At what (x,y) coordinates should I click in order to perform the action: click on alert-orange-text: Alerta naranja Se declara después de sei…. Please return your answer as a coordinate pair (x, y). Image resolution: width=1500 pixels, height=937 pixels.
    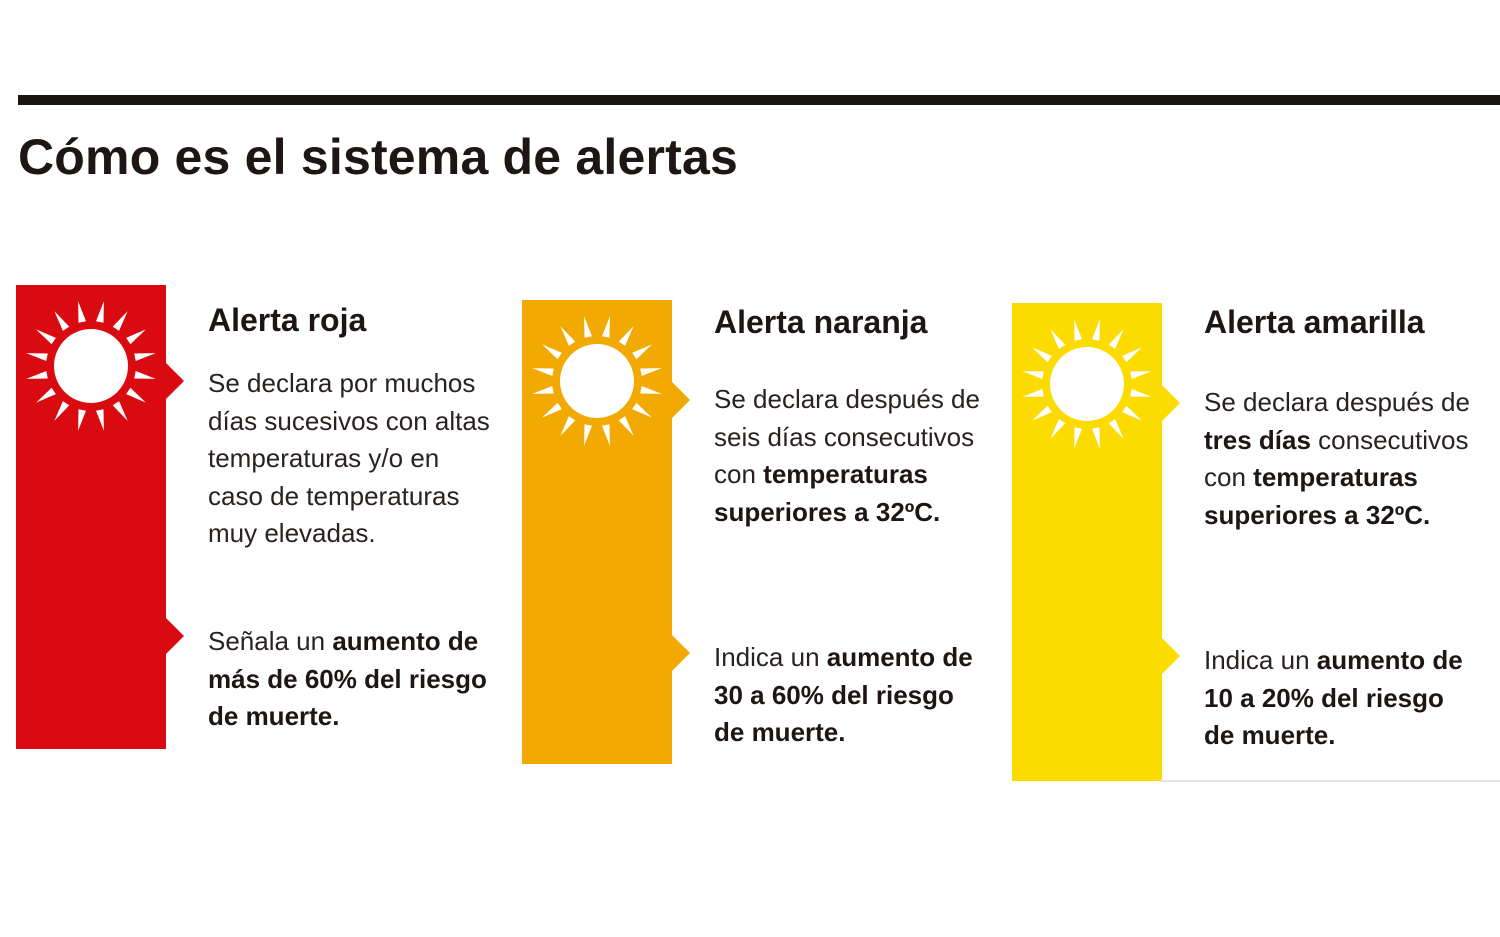
    Looking at the image, I should click on (849, 524).